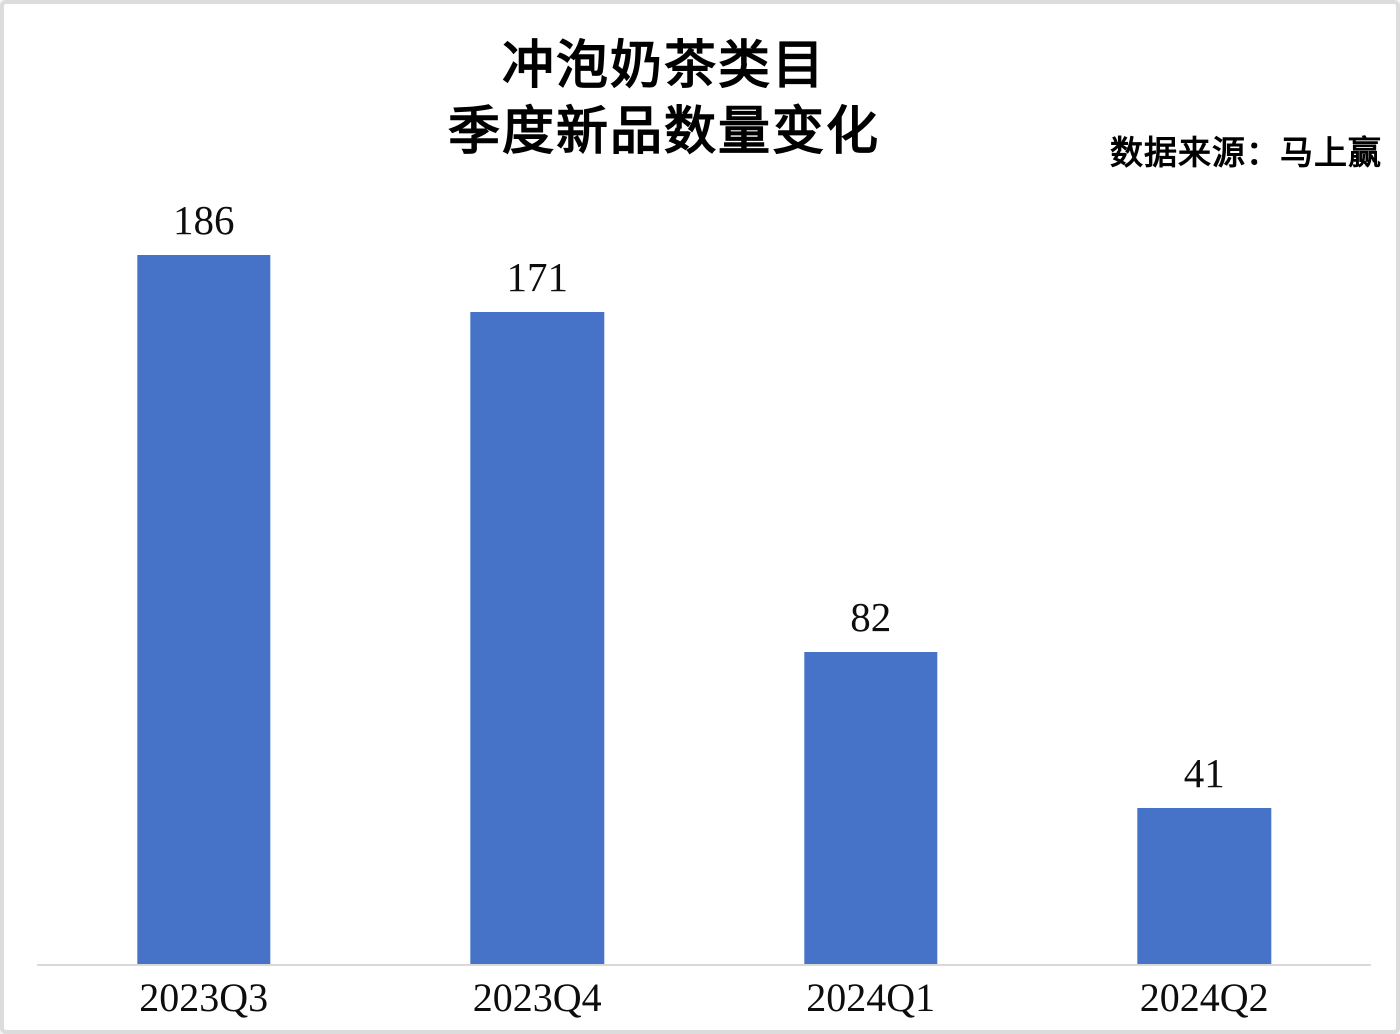 The height and width of the screenshot is (1034, 1400). Describe the element at coordinates (1246, 154) in the screenshot. I see `data-source-label: 数据来源：马上赢` at that location.